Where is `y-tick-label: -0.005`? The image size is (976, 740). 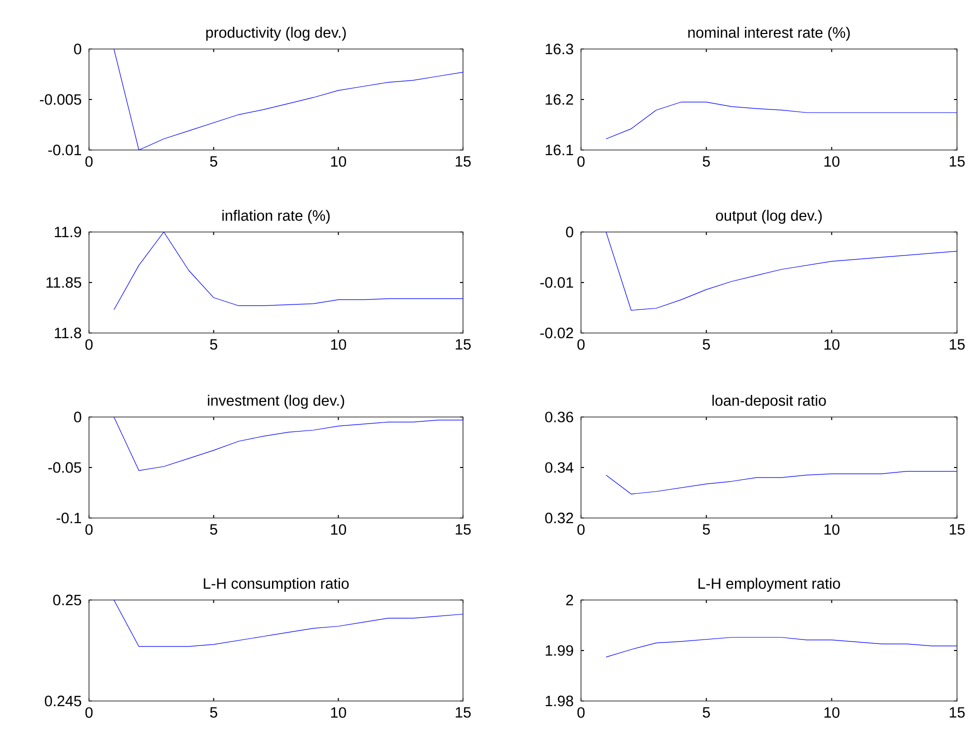
y-tick-label: -0.005 is located at coordinates (61, 99).